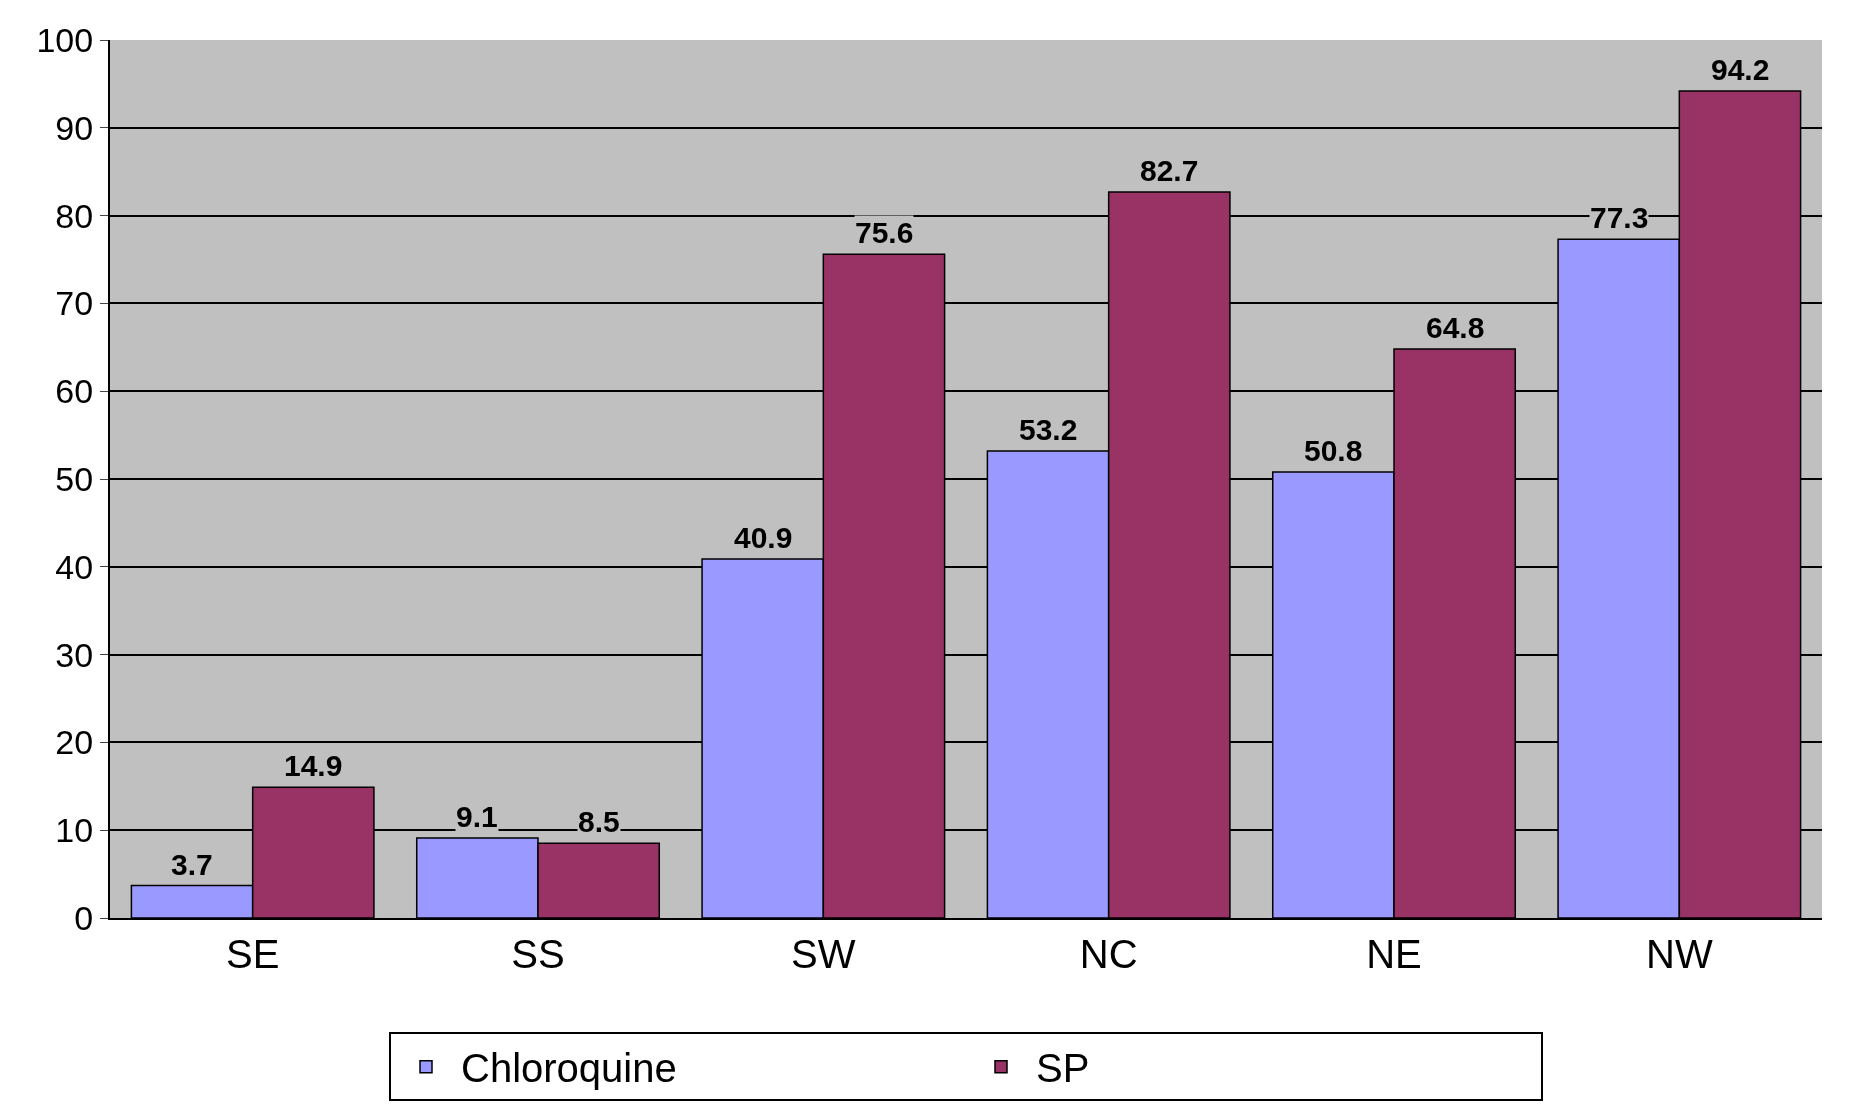 The image size is (1862, 1118). I want to click on data-label: 3.7, so click(192, 864).